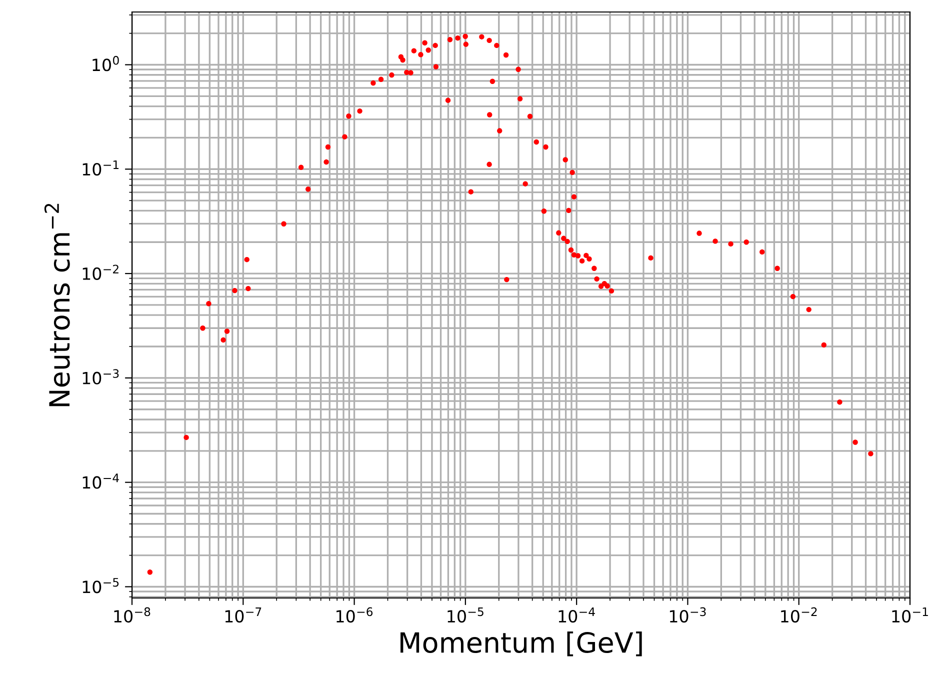 The width and height of the screenshot is (951, 680). What do you see at coordinates (100, 272) in the screenshot?
I see `y-tick-label: 10$^{−2}$` at bounding box center [100, 272].